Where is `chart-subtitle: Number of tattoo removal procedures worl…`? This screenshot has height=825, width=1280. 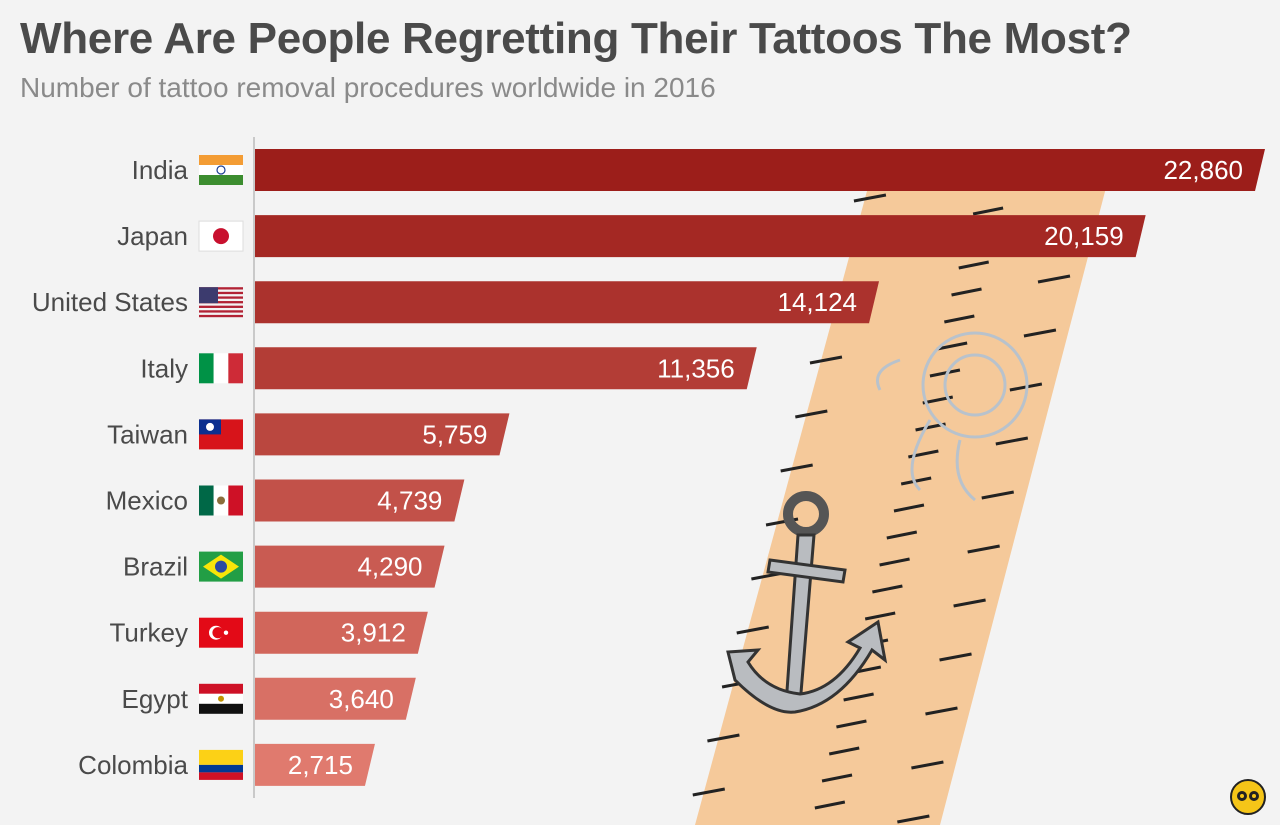
chart-subtitle: Number of tattoo removal procedures worl… is located at coordinates (368, 87).